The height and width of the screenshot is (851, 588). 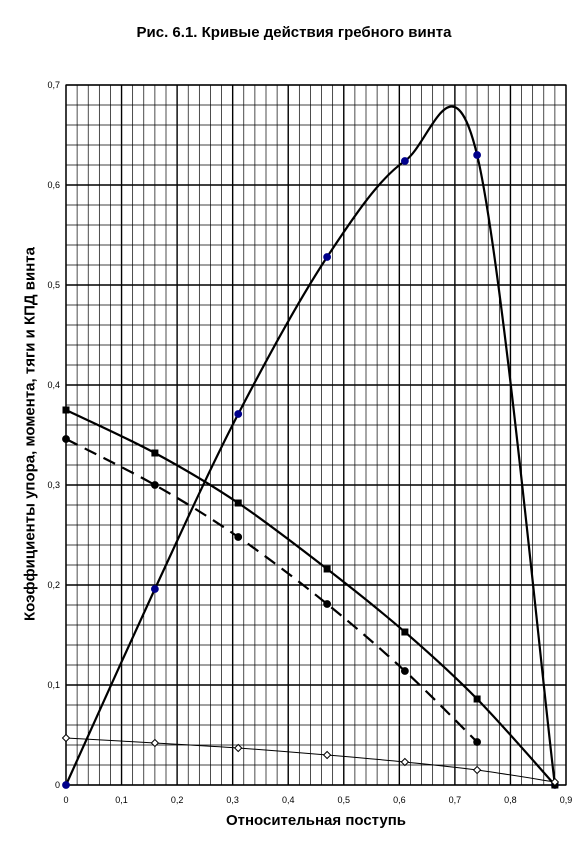 What do you see at coordinates (177, 800) in the screenshot?
I see `x-tick-label: 0,2` at bounding box center [177, 800].